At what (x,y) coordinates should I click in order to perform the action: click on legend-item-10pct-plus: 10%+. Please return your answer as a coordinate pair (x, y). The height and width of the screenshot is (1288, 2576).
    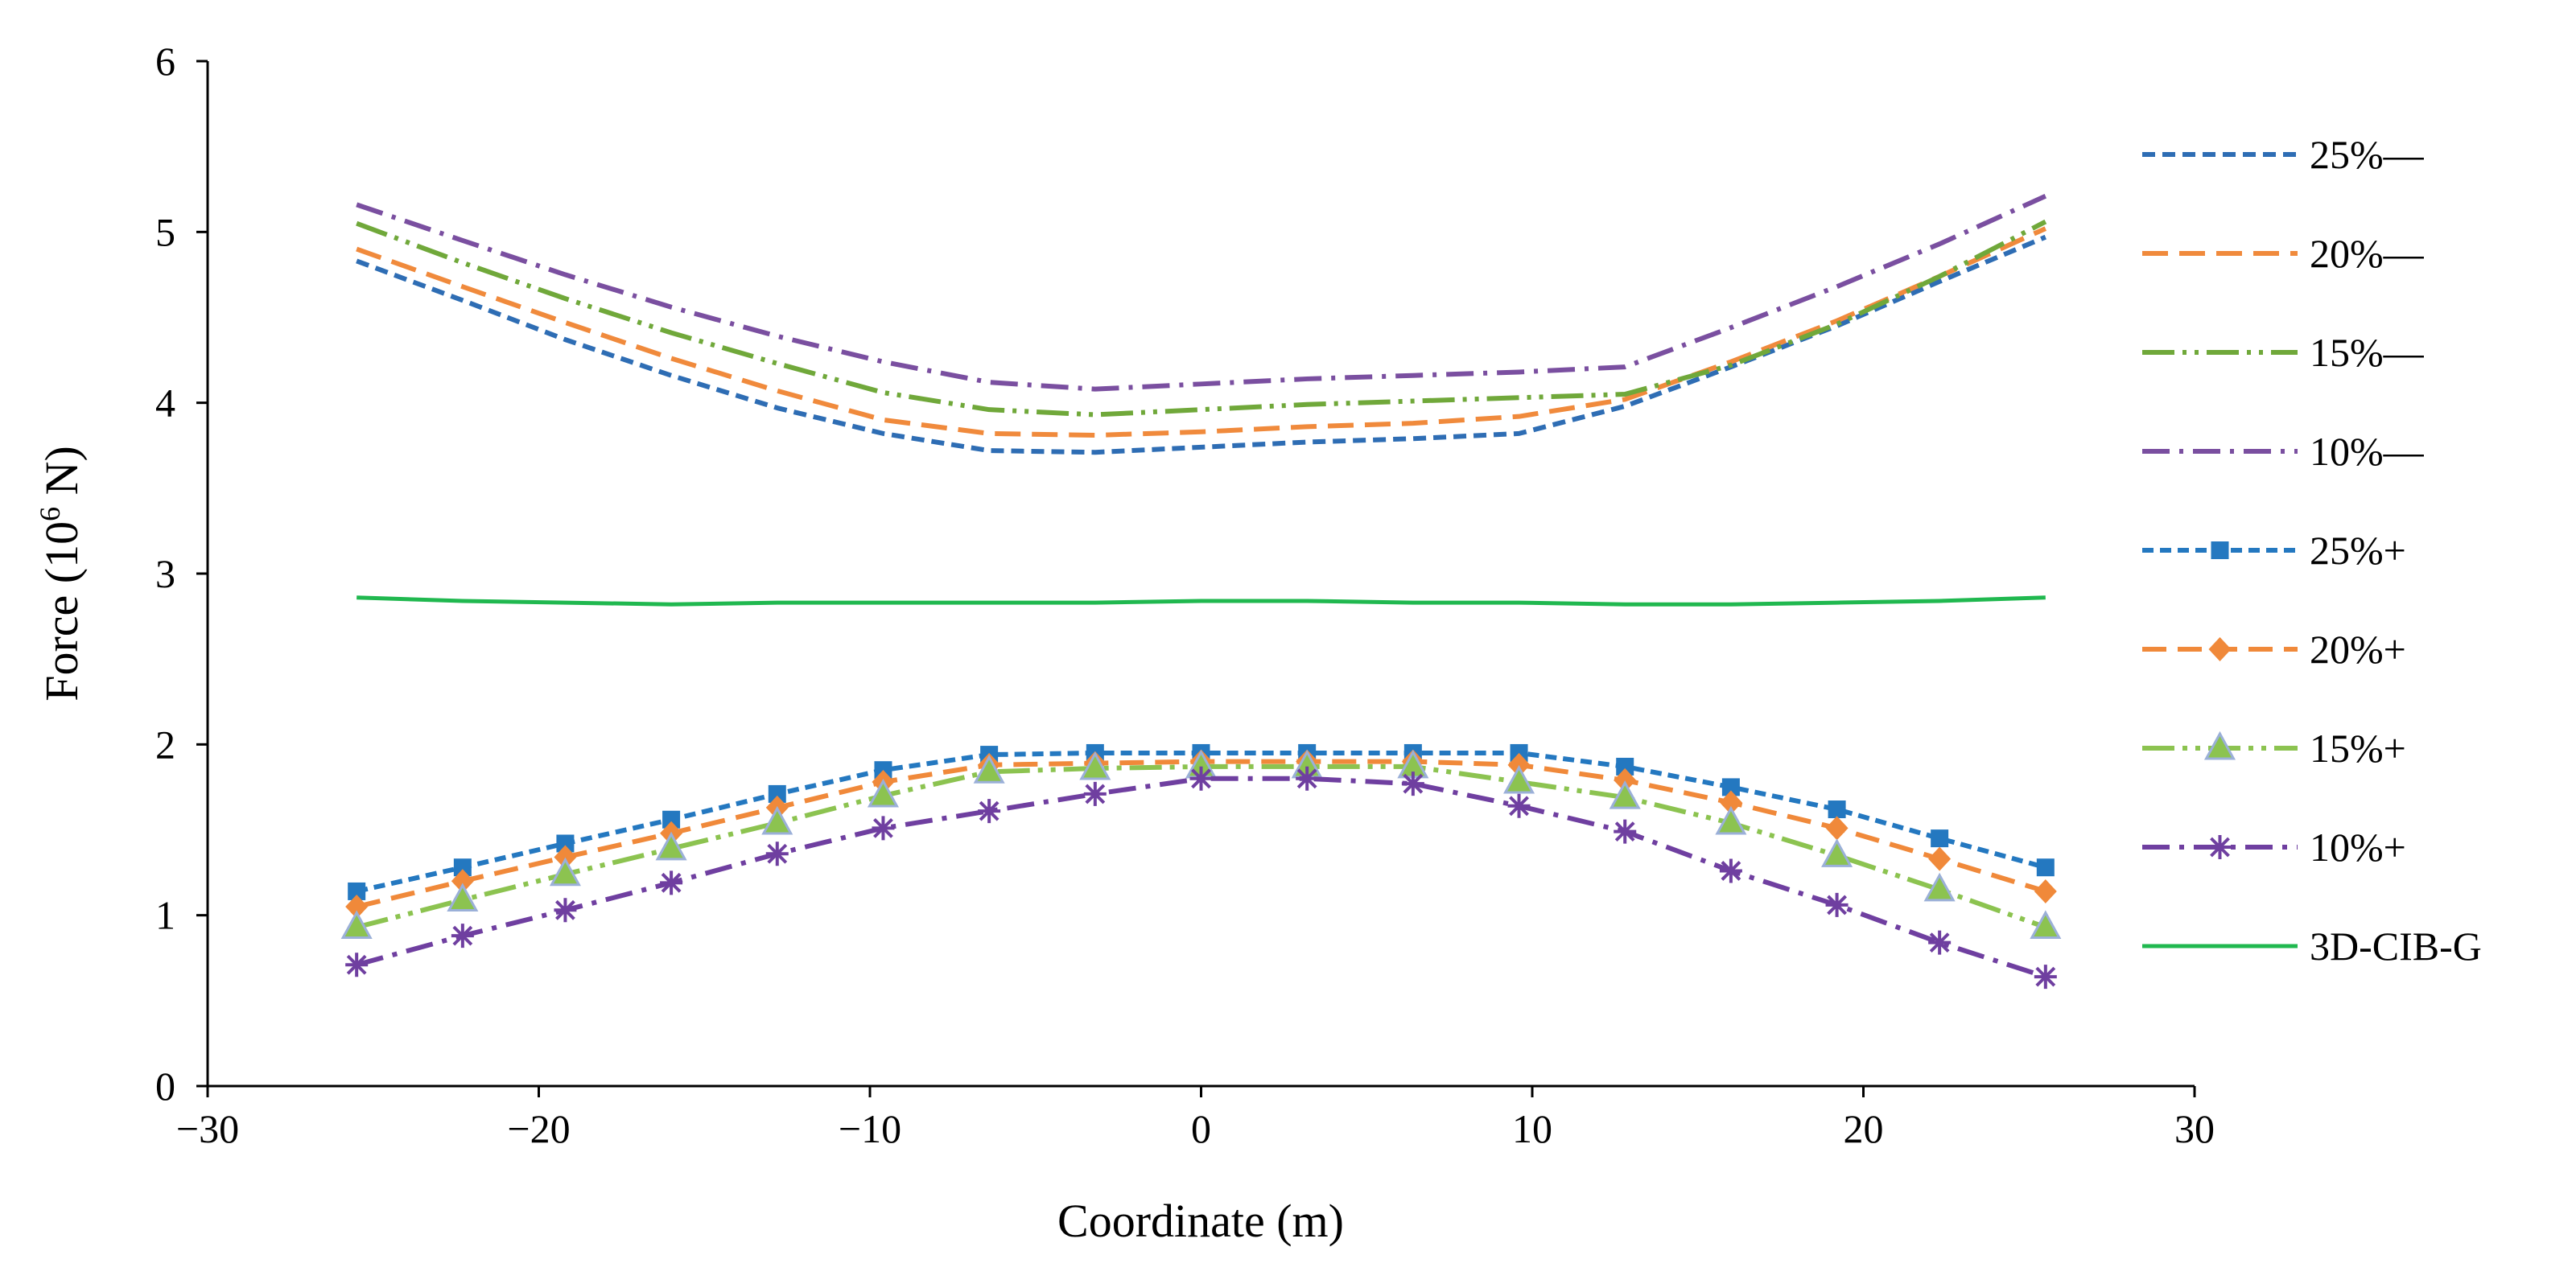
    Looking at the image, I should click on (2274, 847).